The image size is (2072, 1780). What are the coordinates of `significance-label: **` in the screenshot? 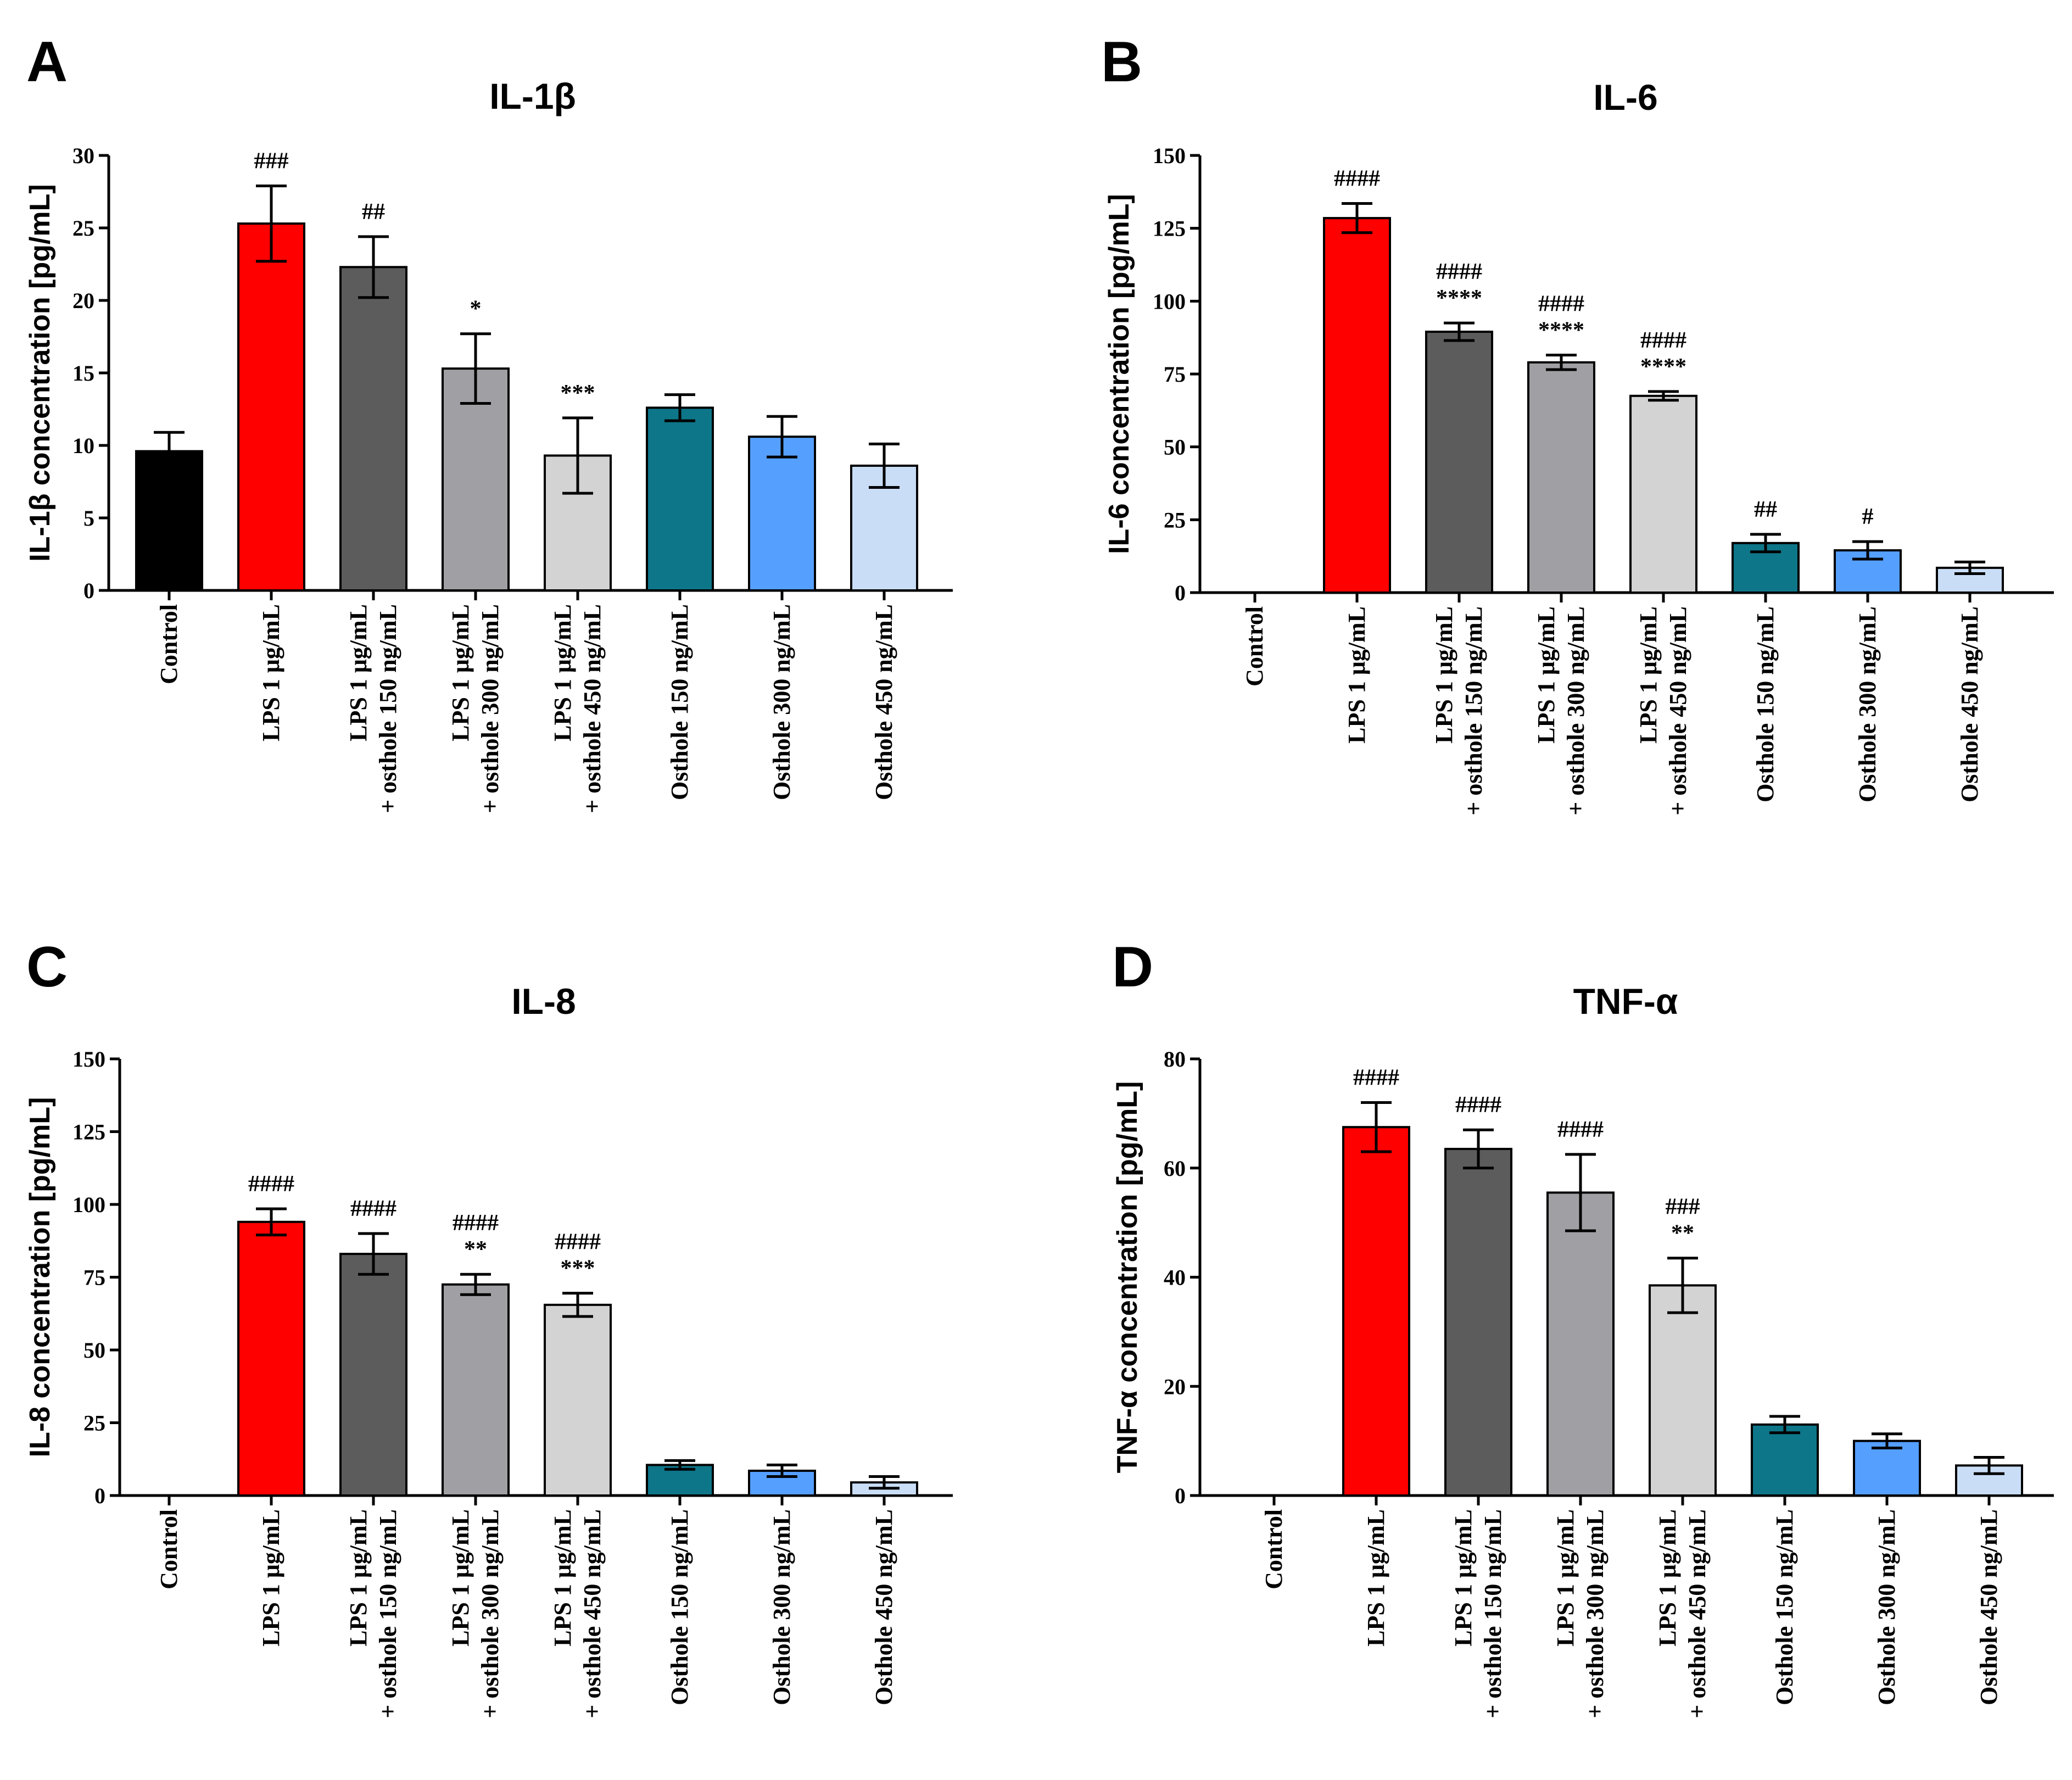 It's located at (1683, 1233).